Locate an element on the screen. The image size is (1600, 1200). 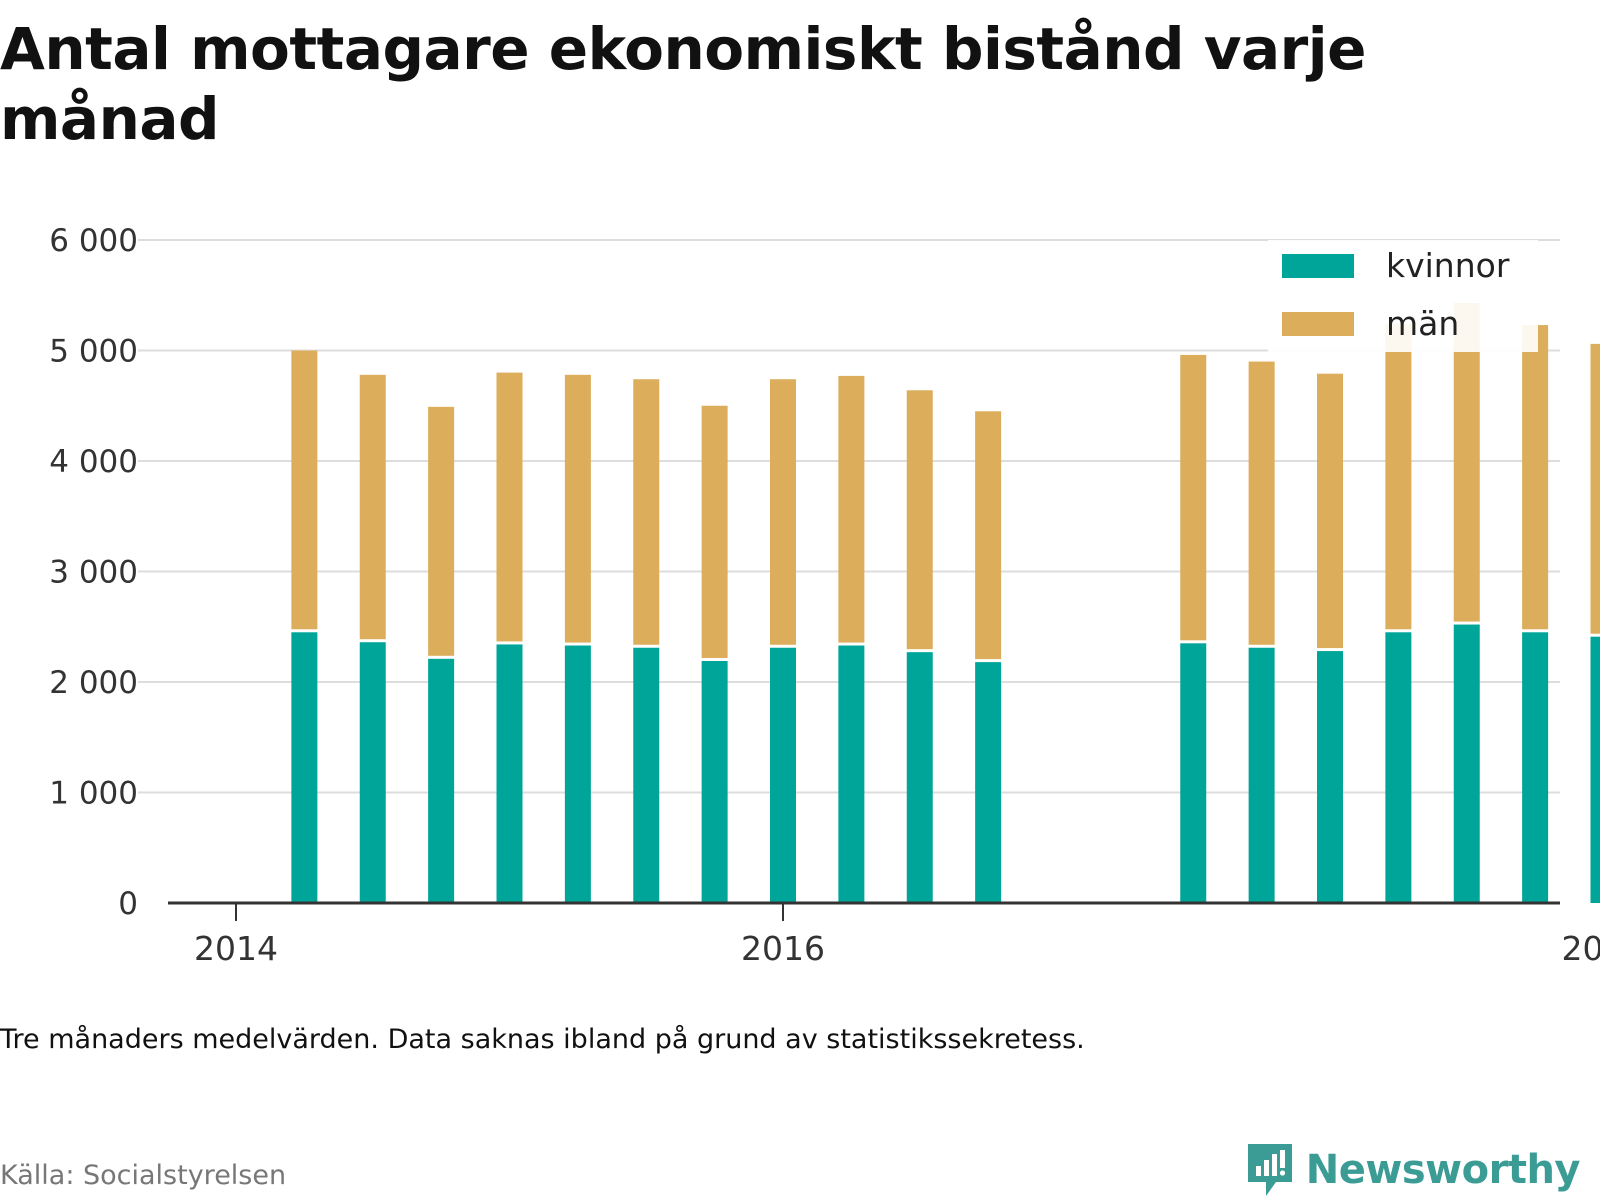
newsworthy-logo-icon is located at coordinates (1269, 1170).